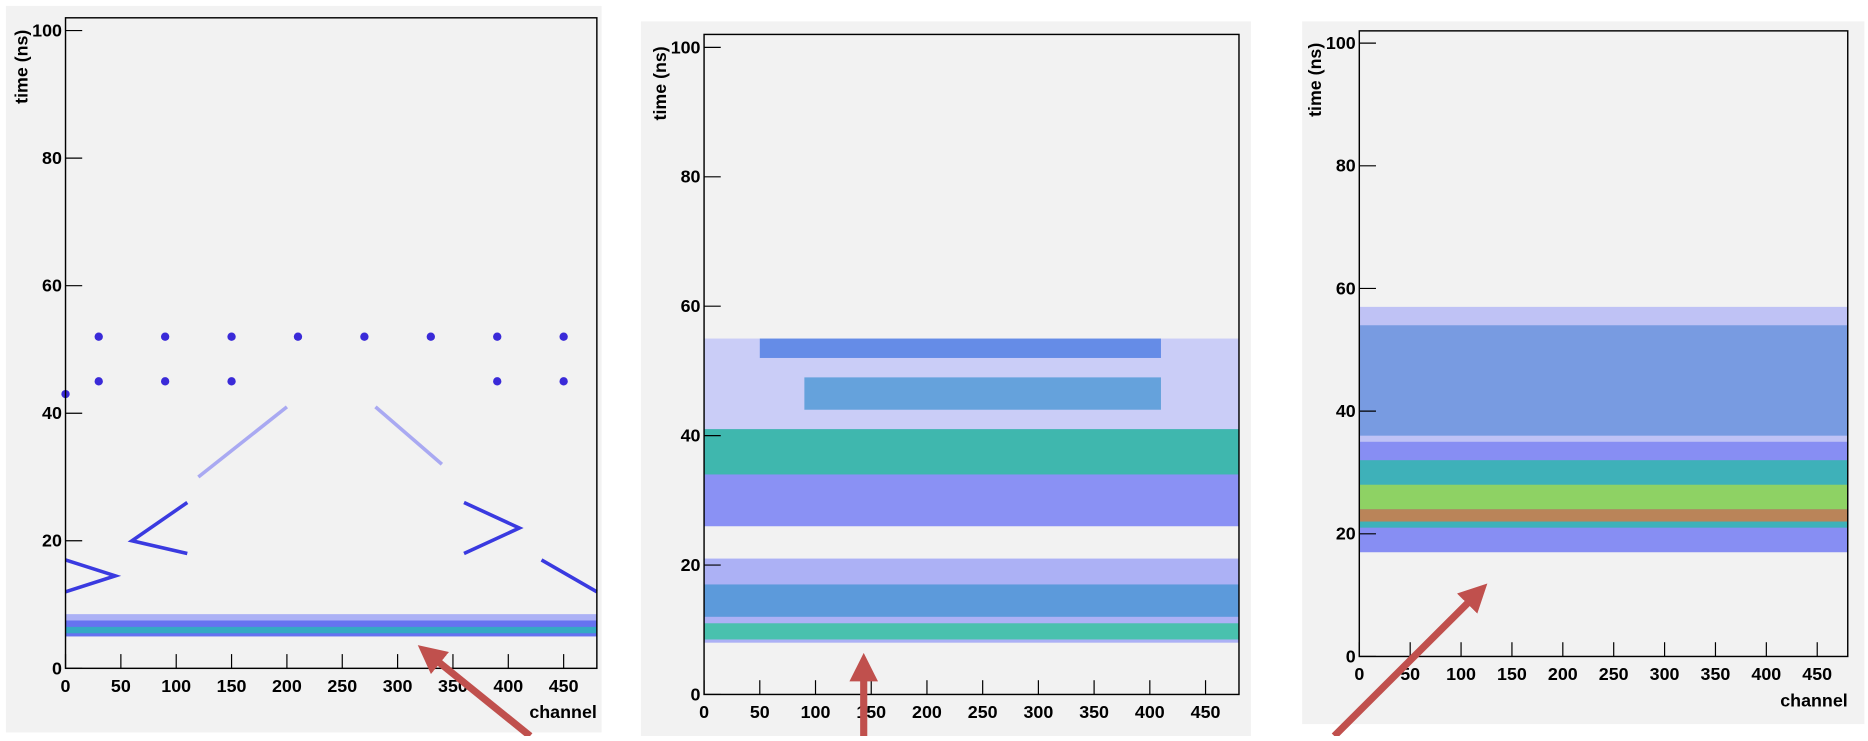  Describe the element at coordinates (952, 661) in the screenshot. I see `arrows` at that location.